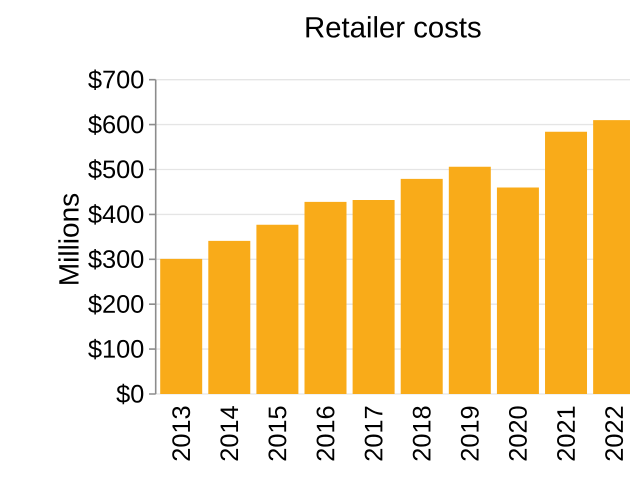 This screenshot has width=630, height=493. Describe the element at coordinates (116, 79) in the screenshot. I see `y-tick-label: $700` at that location.